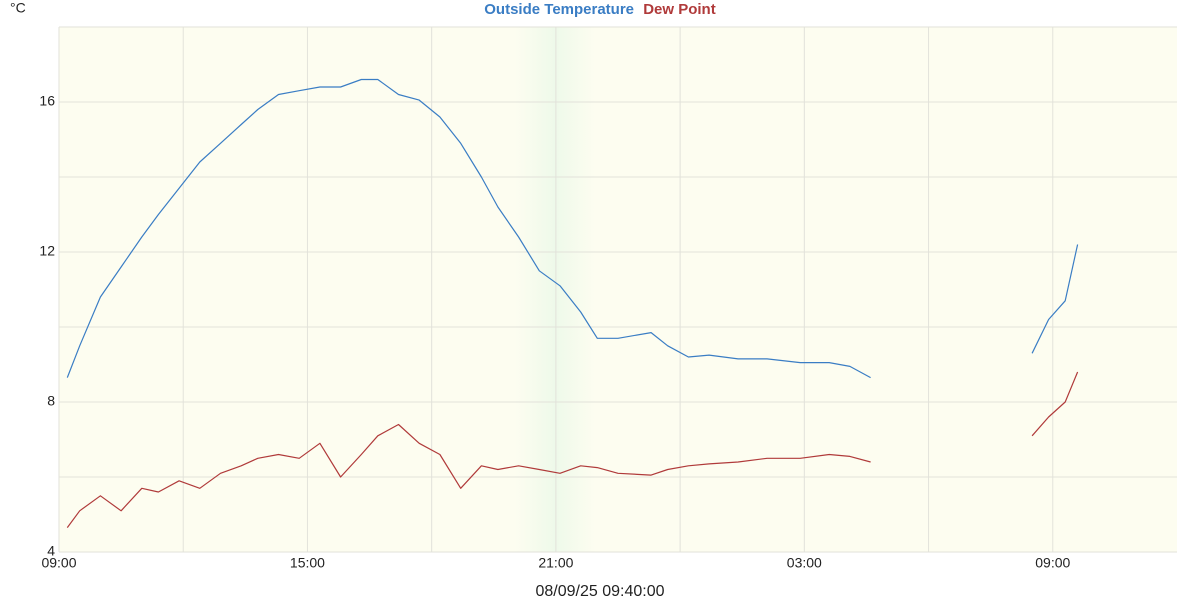 The image size is (1200, 600). I want to click on x-tick-label: 21:00, so click(555, 563).